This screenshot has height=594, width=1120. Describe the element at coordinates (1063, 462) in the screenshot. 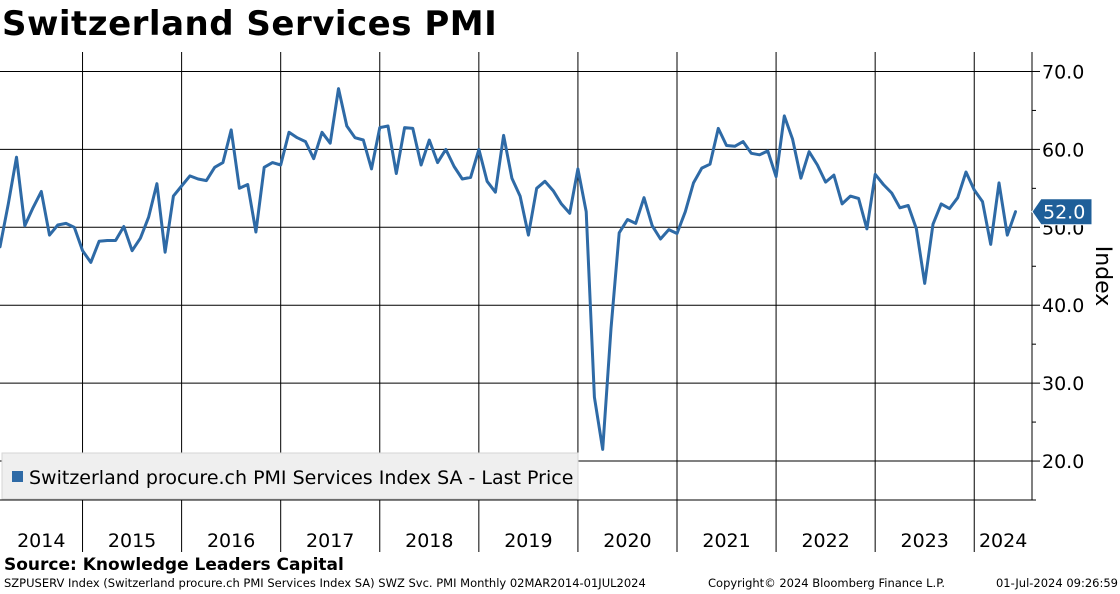

I see `y-tick-label: 20.0` at that location.